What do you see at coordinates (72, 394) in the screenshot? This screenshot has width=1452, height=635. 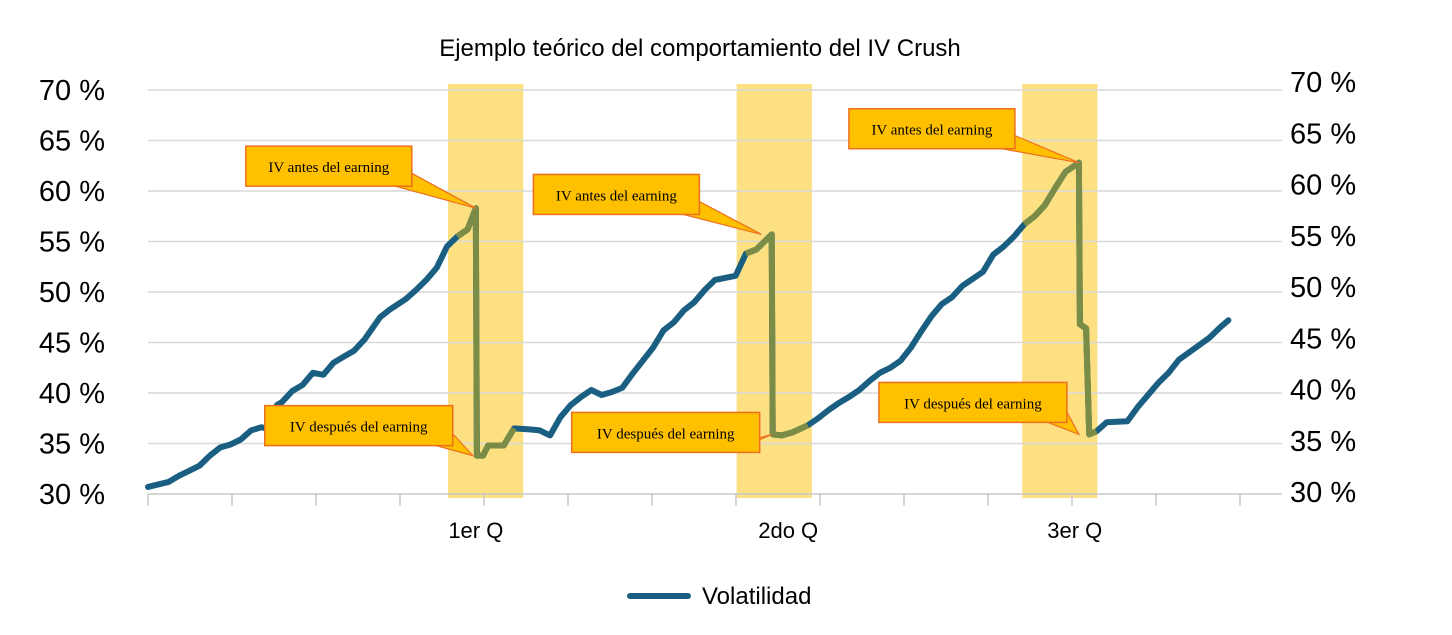 I see `y-tick-label-left: 40 %` at bounding box center [72, 394].